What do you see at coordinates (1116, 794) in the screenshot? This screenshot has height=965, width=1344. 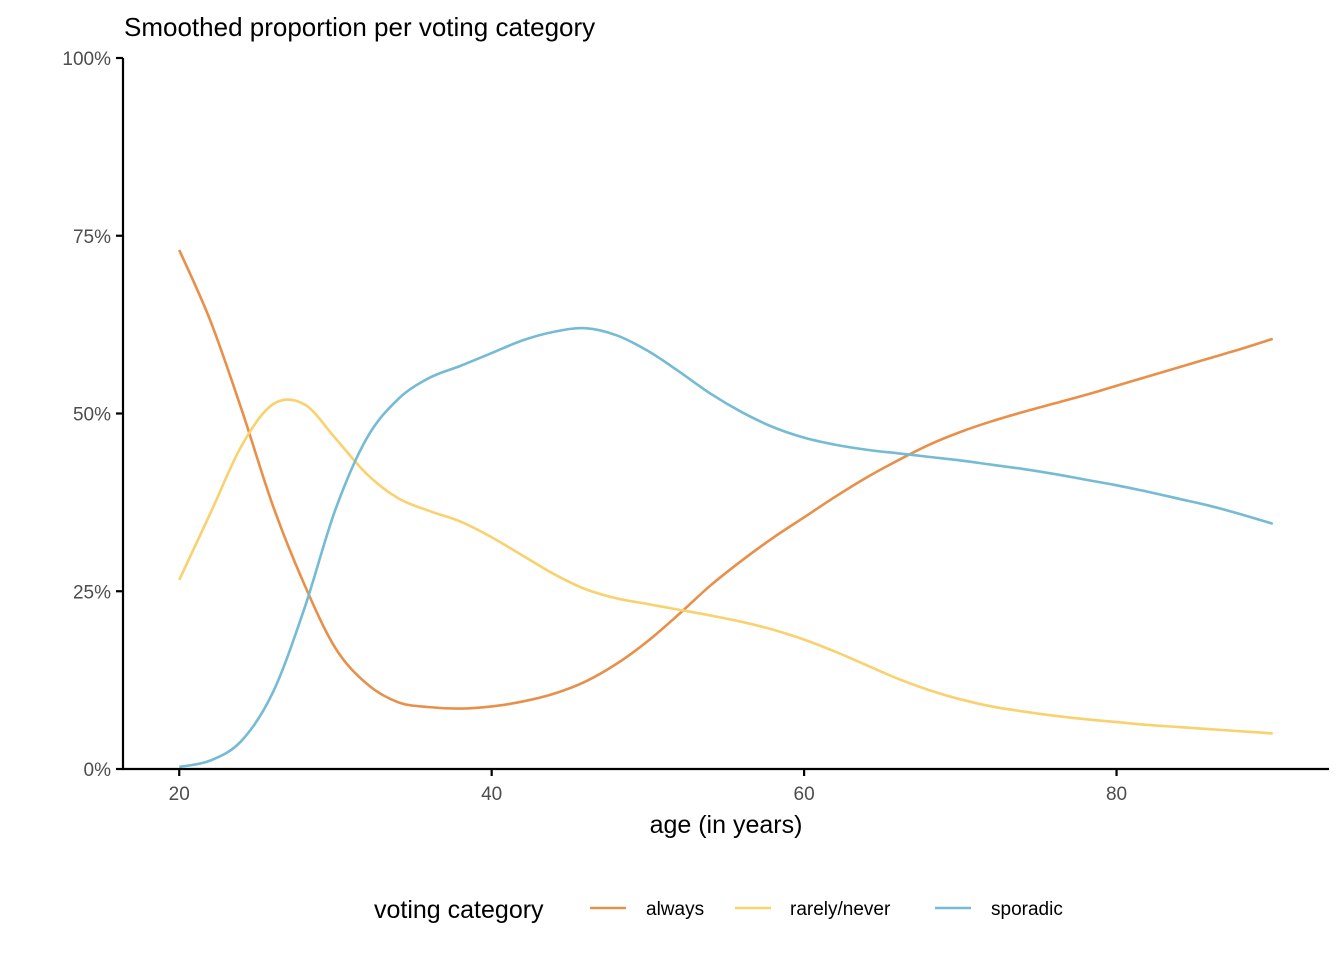 I see `x-tick-label: 80` at bounding box center [1116, 794].